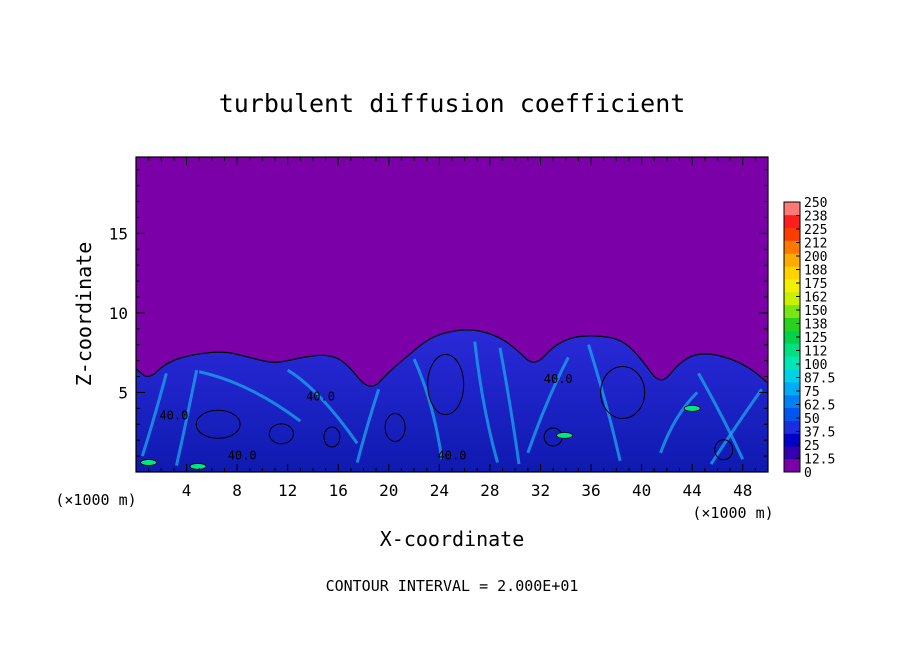 The height and width of the screenshot is (654, 904). I want to click on colorbar-label: 50, so click(812, 419).